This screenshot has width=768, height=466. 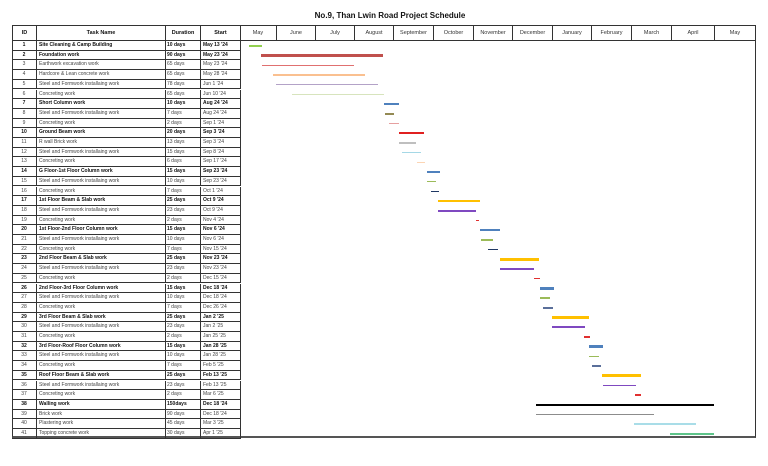 I want to click on month-header: November, so click(x=493, y=33).